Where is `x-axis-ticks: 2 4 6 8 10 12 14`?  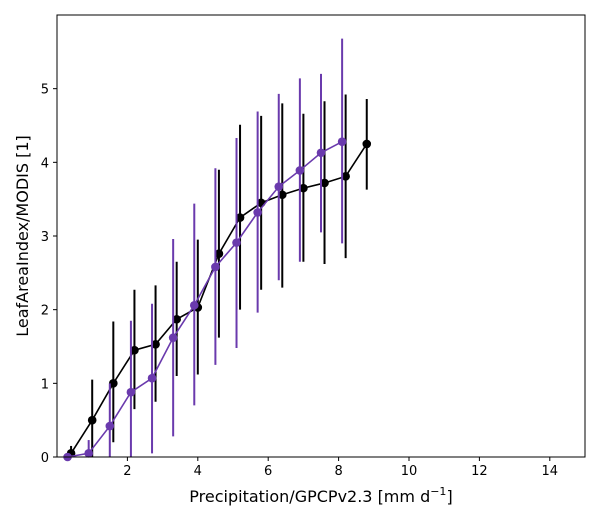 x-axis-ticks: 2 4 6 8 10 12 14 is located at coordinates (340, 468).